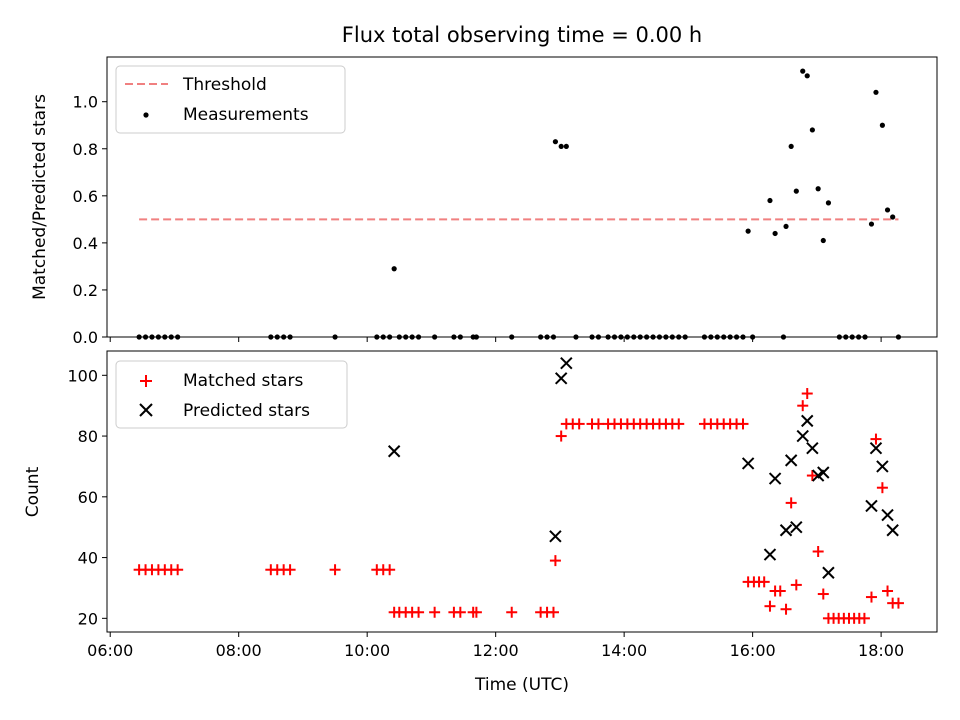  What do you see at coordinates (110, 650) in the screenshot?
I see `x-tick-label: 06:00` at bounding box center [110, 650].